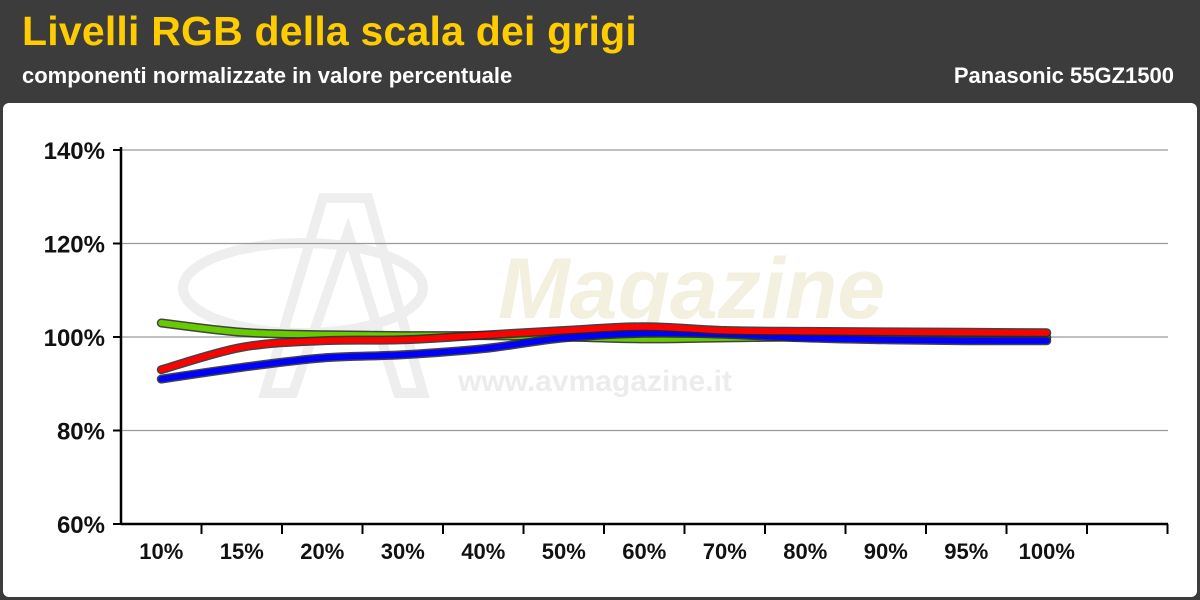 The width and height of the screenshot is (1200, 600). What do you see at coordinates (403, 551) in the screenshot?
I see `x-tick-label: 30%` at bounding box center [403, 551].